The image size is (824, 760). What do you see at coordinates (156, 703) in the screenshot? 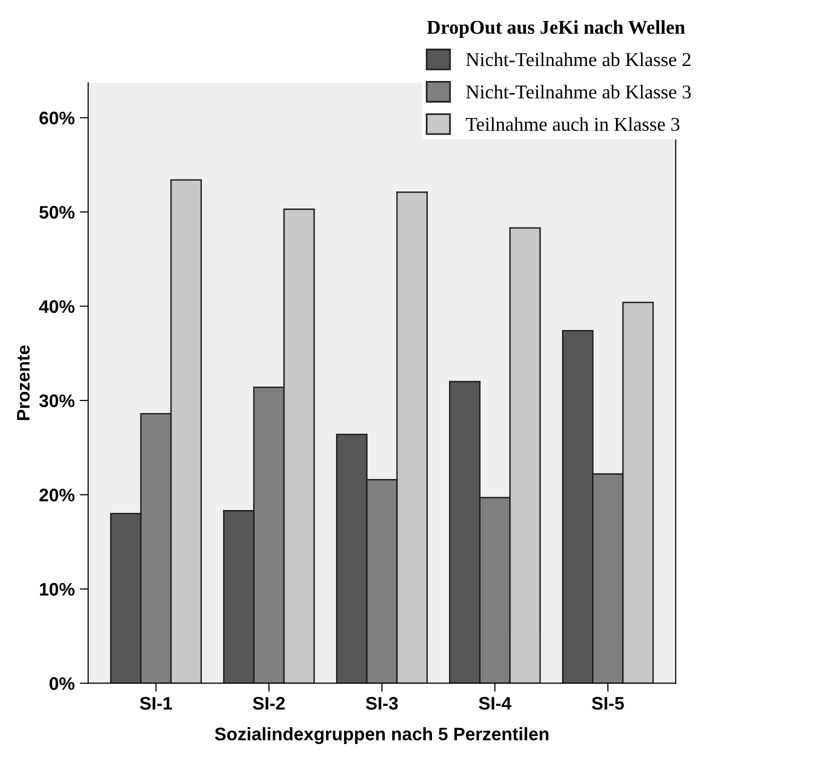
I see `x-tick-label: SI-1` at bounding box center [156, 703].